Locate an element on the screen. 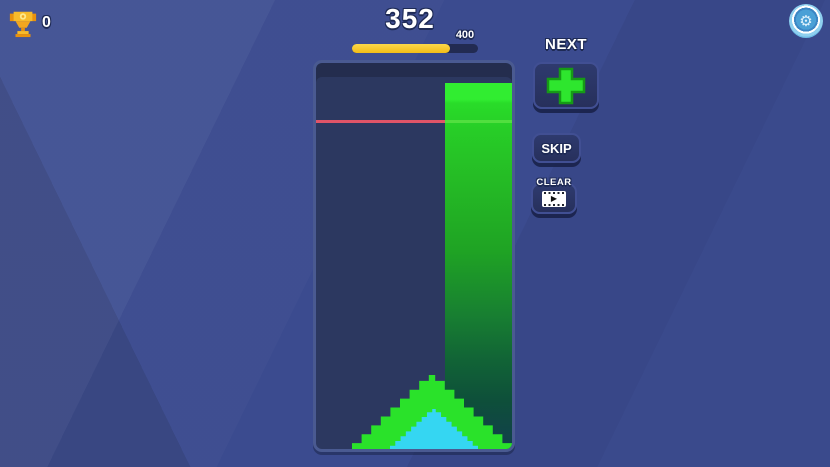  next-piece-button is located at coordinates (566, 85).